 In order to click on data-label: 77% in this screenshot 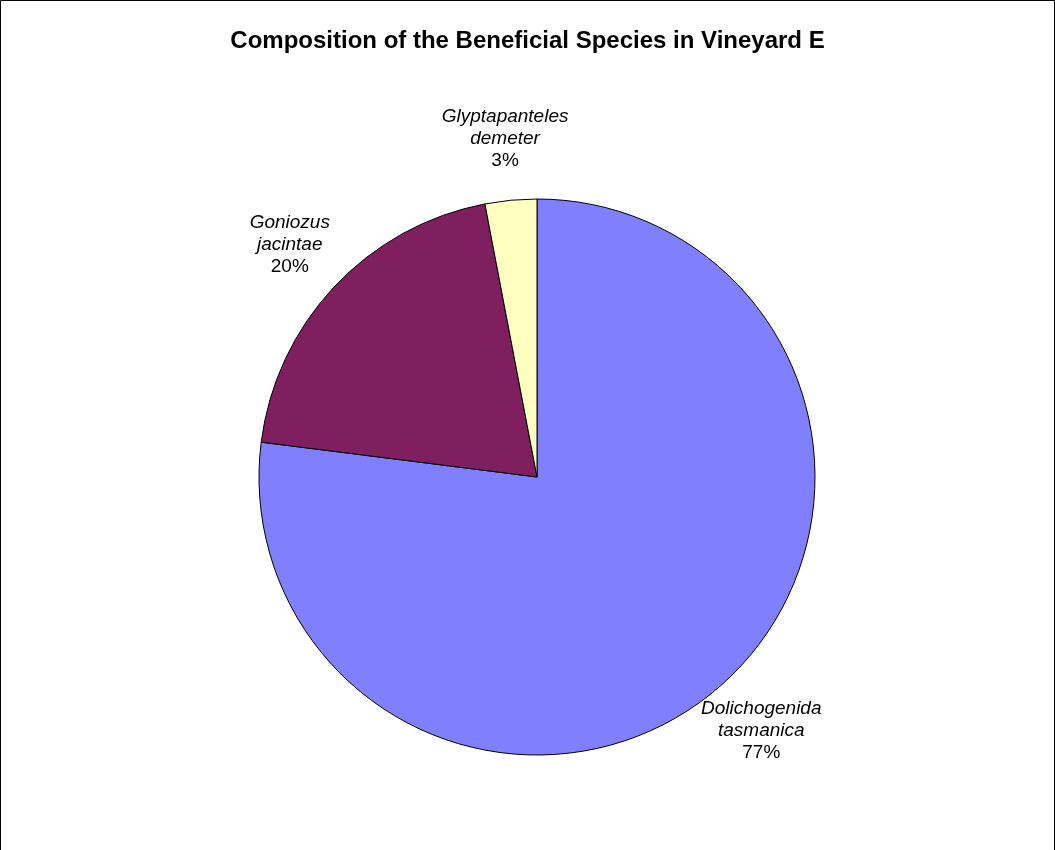, I will do `click(761, 752)`.